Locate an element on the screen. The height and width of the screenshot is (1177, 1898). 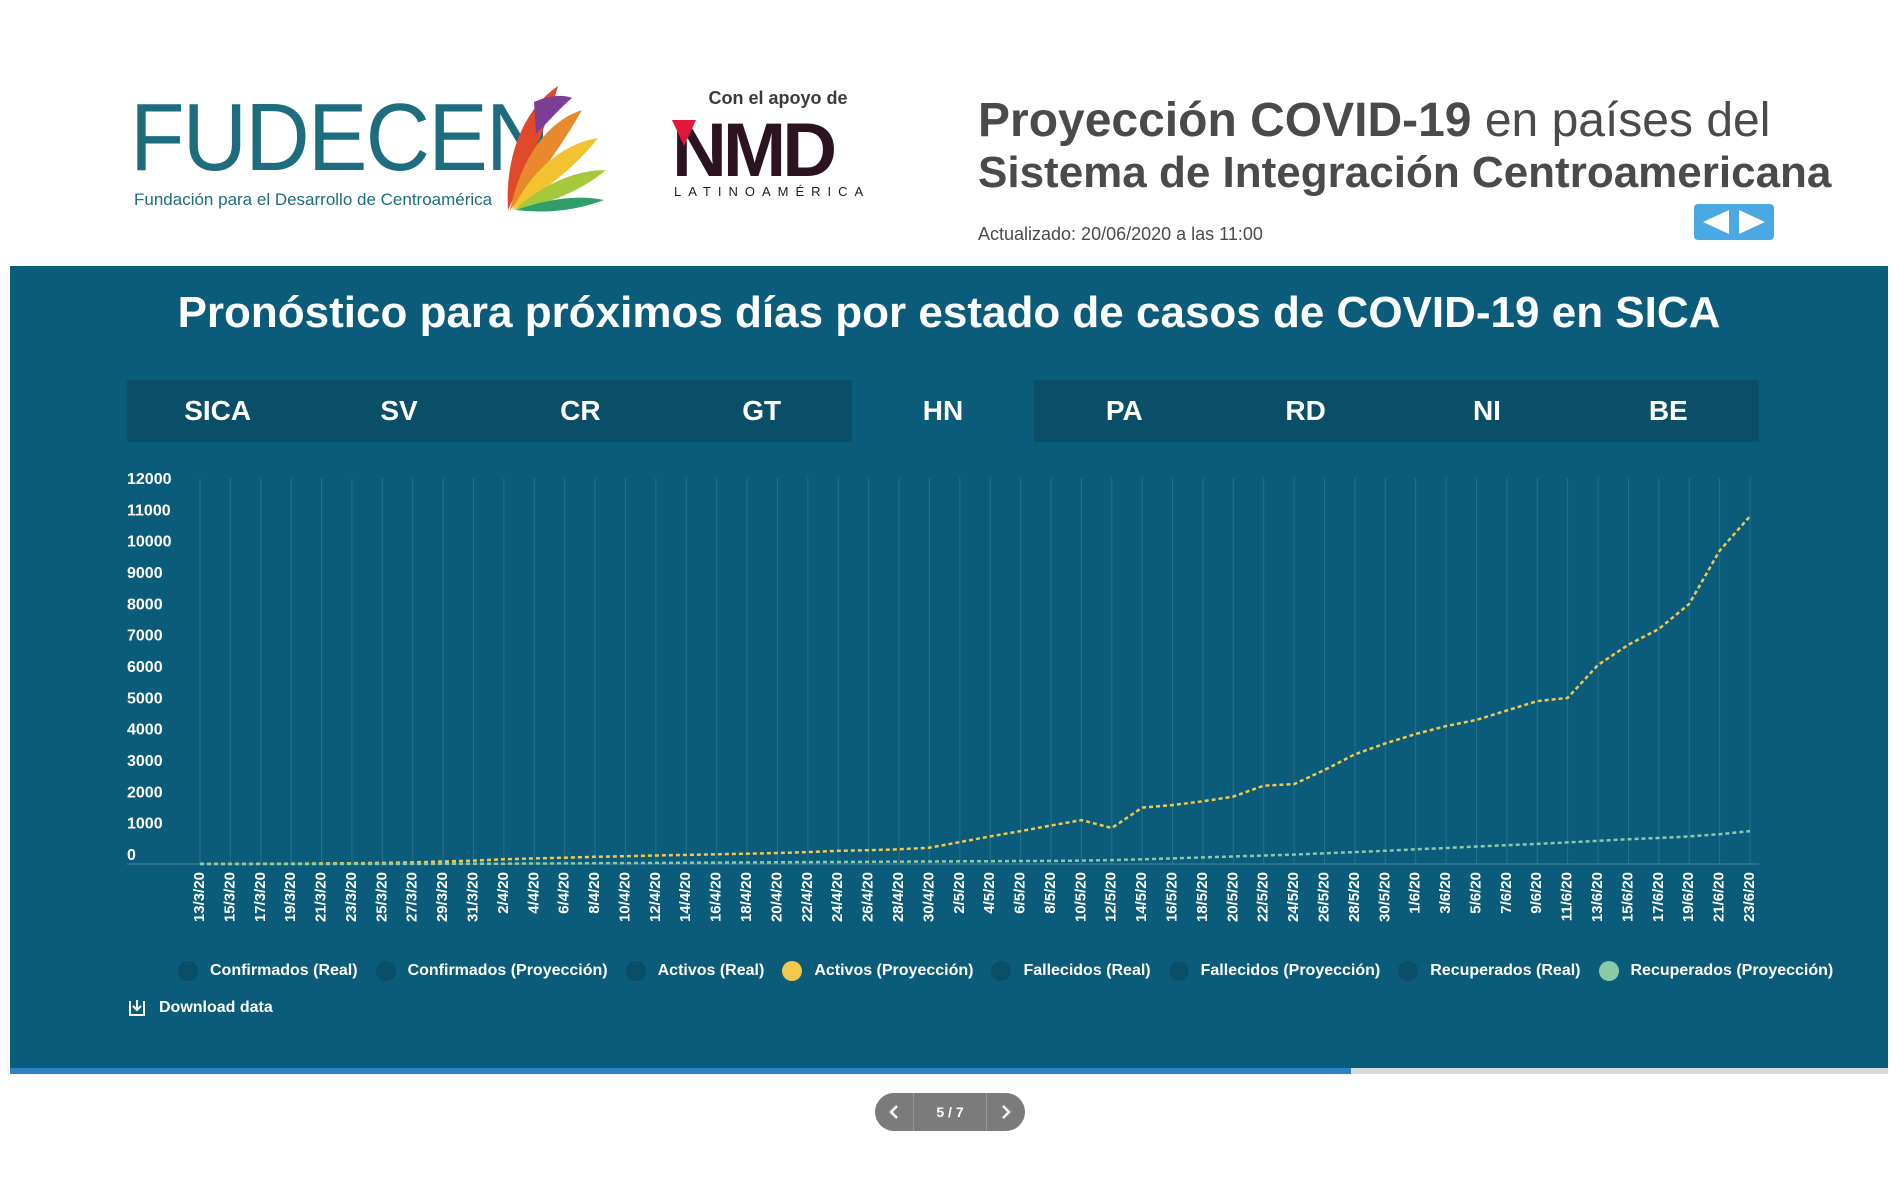
x-tick-label: 28/5/20 is located at coordinates (1354, 897).